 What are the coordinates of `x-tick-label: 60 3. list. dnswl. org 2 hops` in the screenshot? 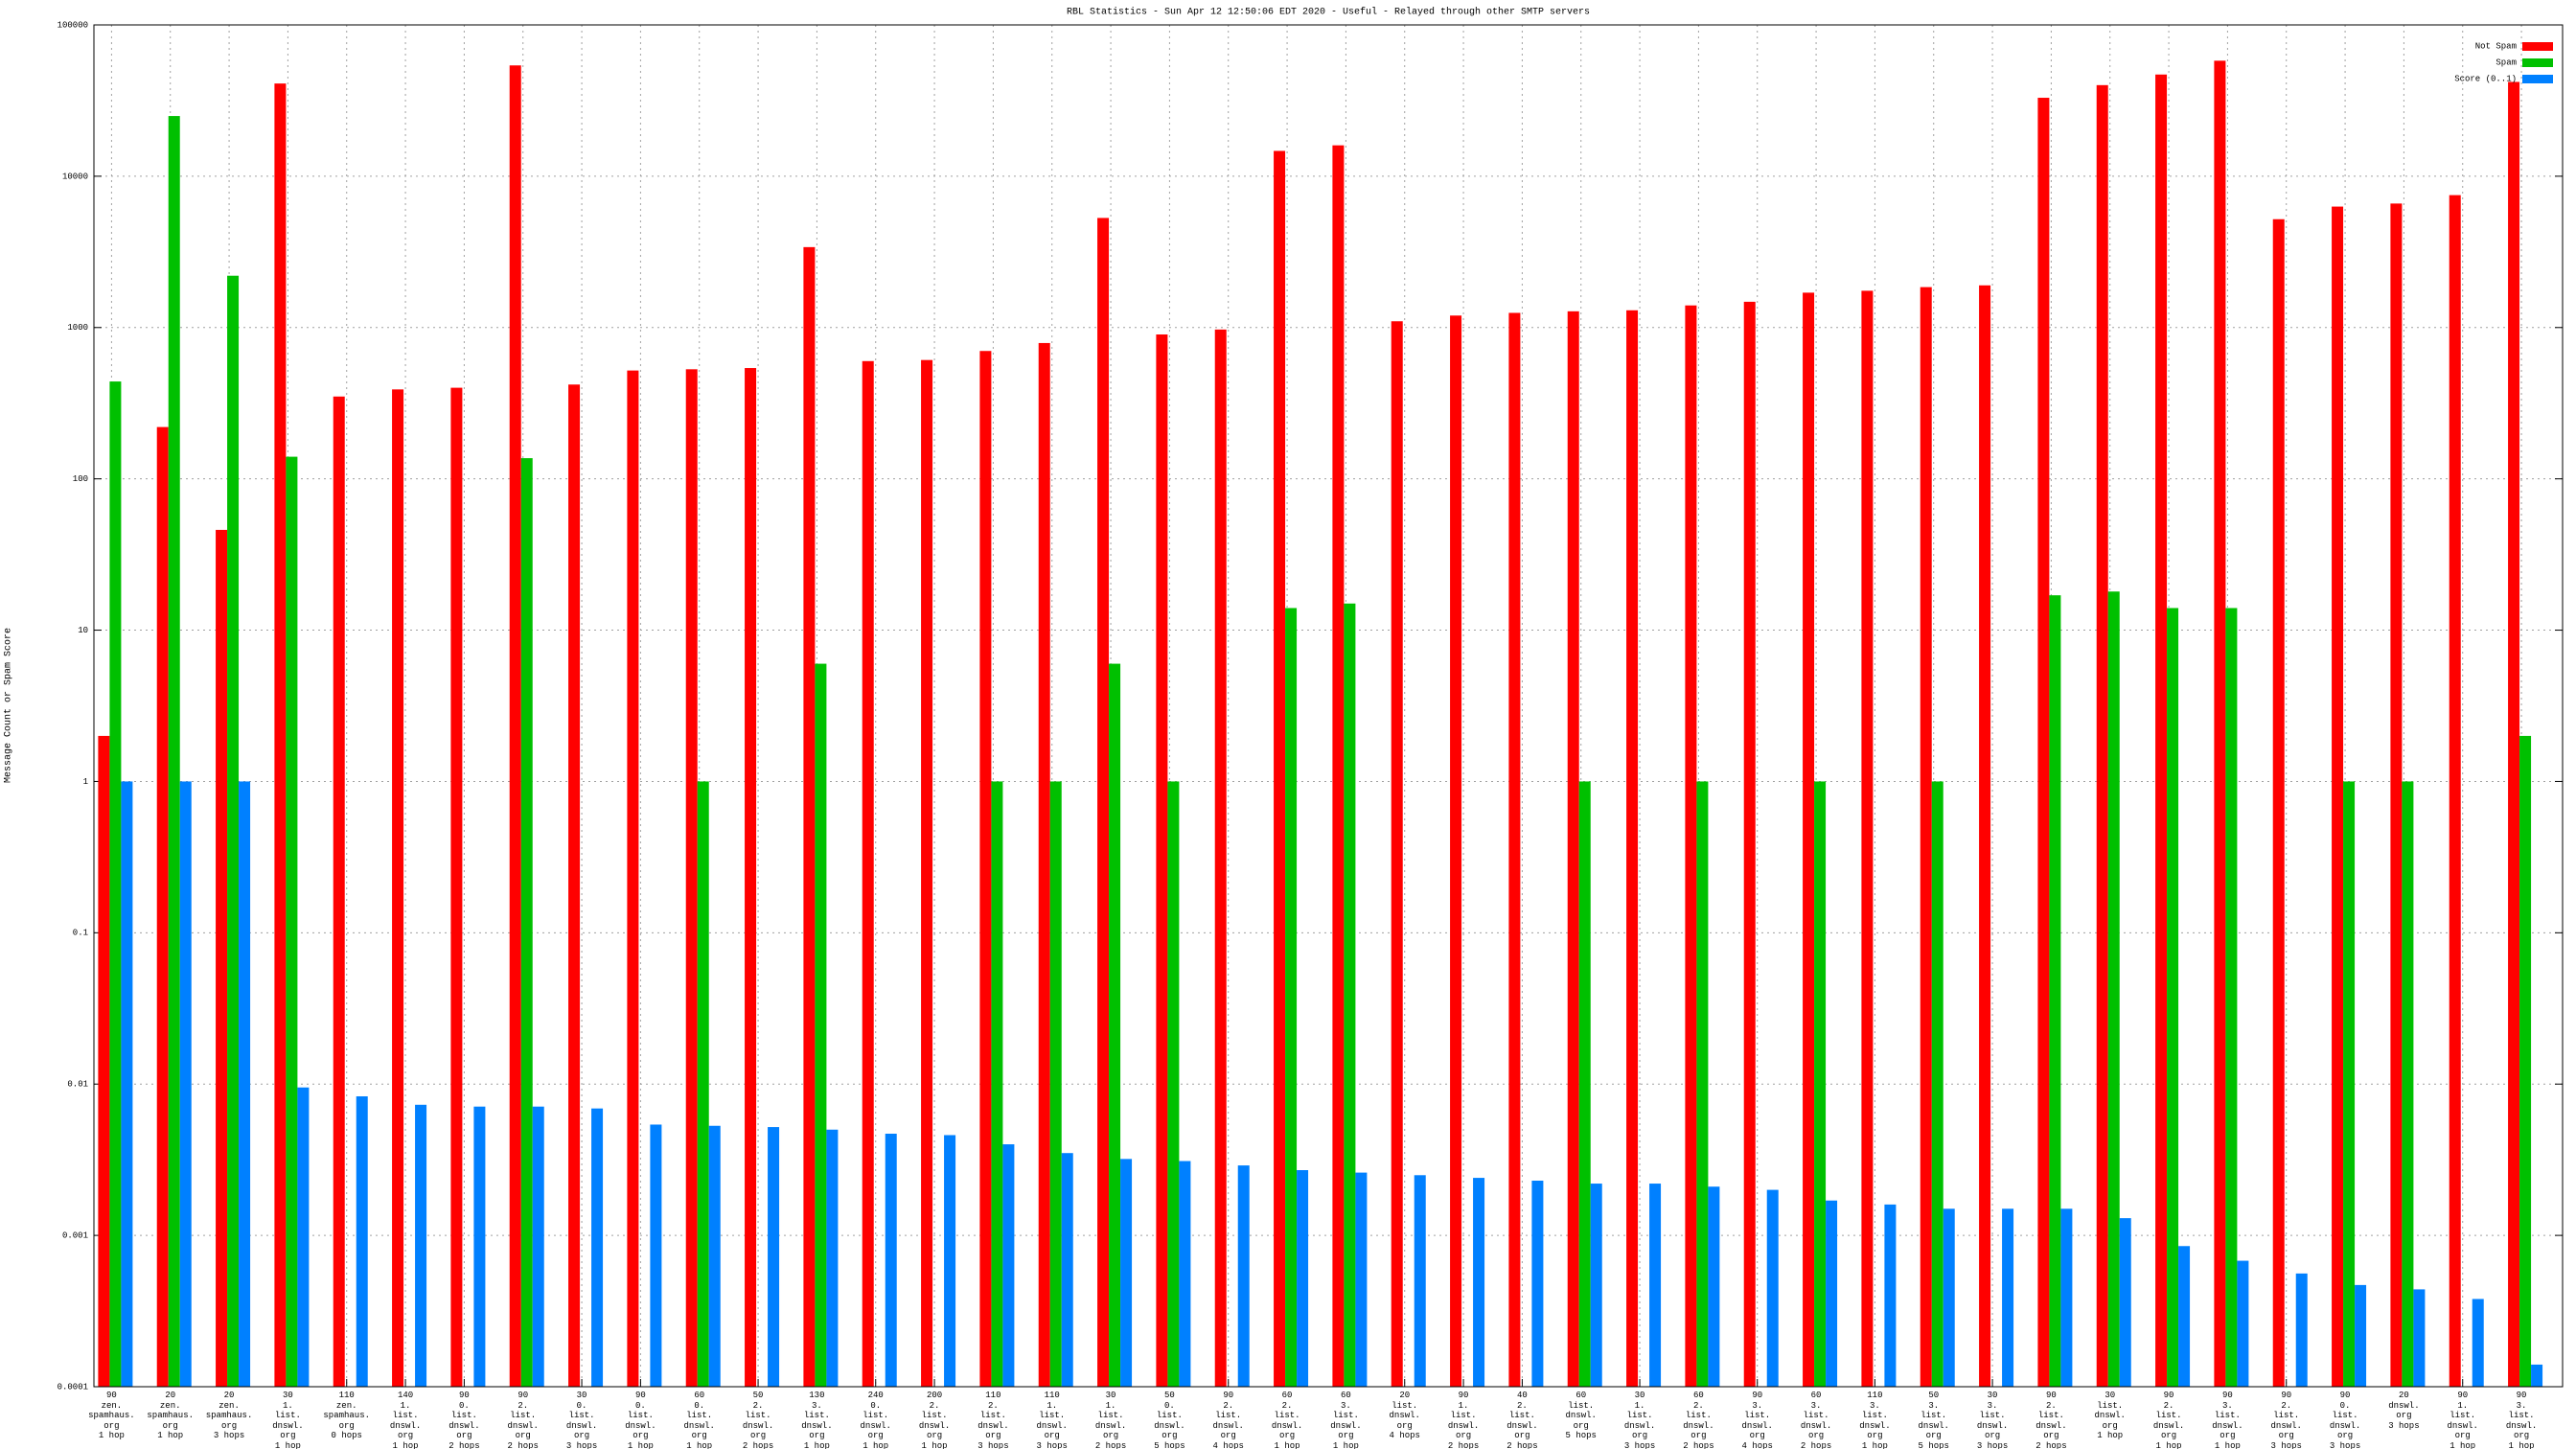 It's located at (1816, 1420).